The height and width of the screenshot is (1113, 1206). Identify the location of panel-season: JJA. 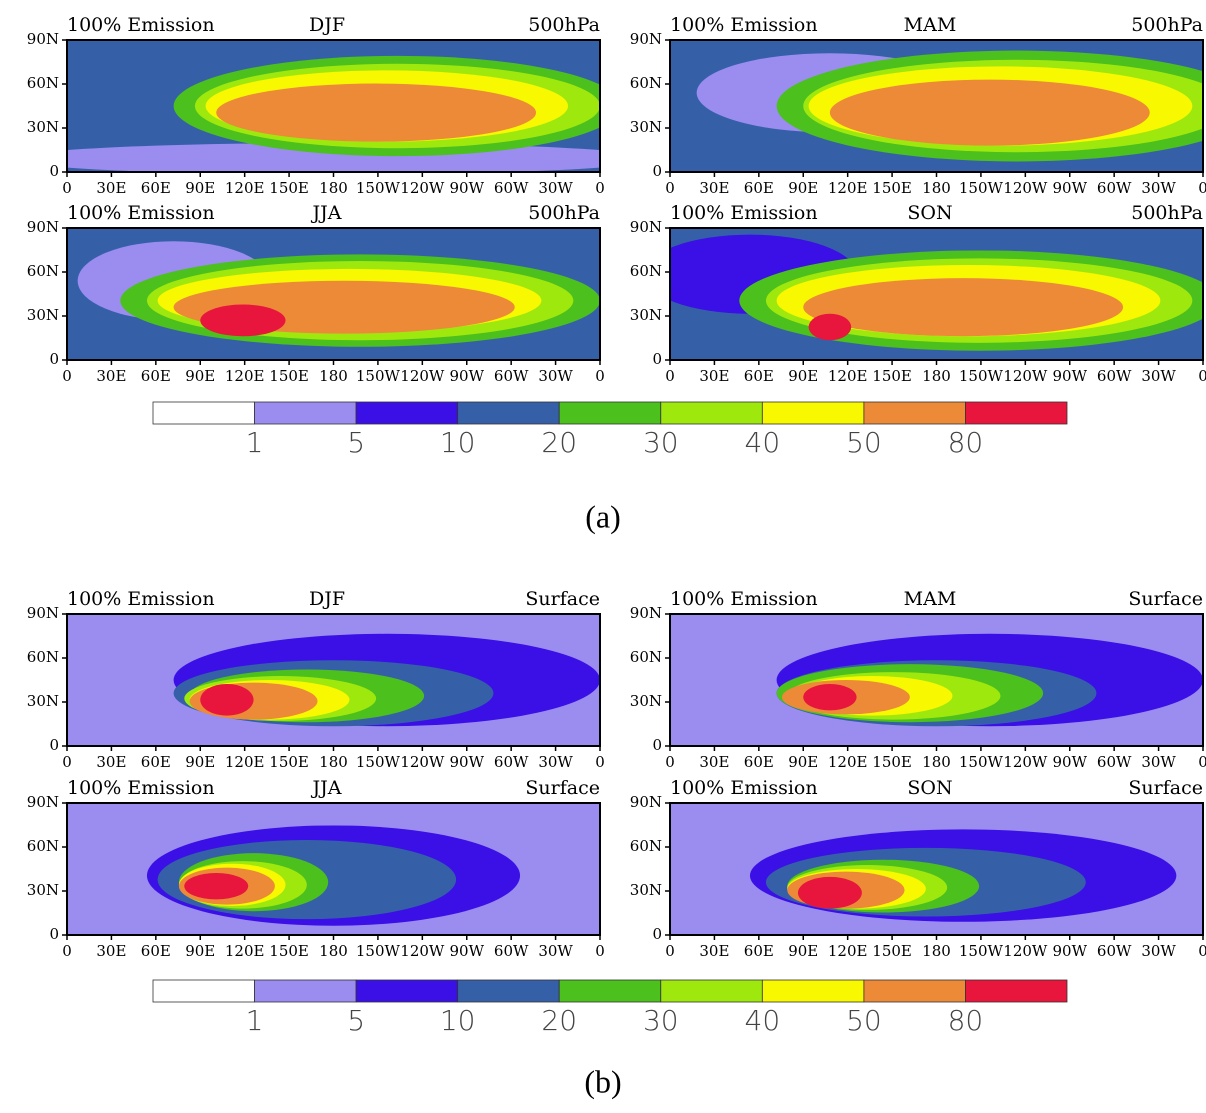
(326, 213).